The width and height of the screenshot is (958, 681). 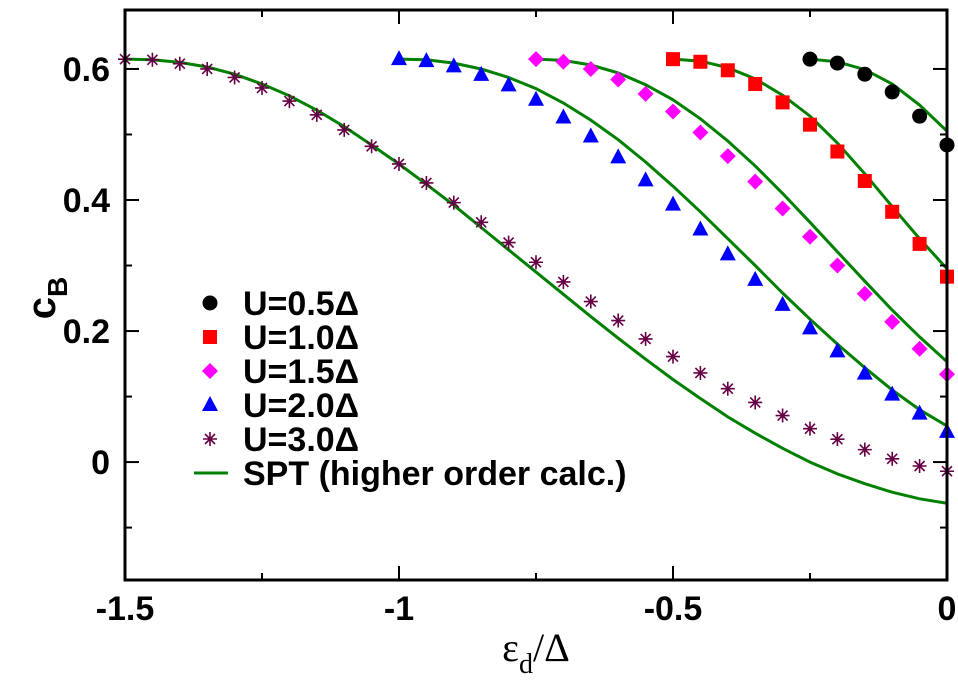 What do you see at coordinates (947, 609) in the screenshot?
I see `x-tick-label: 0` at bounding box center [947, 609].